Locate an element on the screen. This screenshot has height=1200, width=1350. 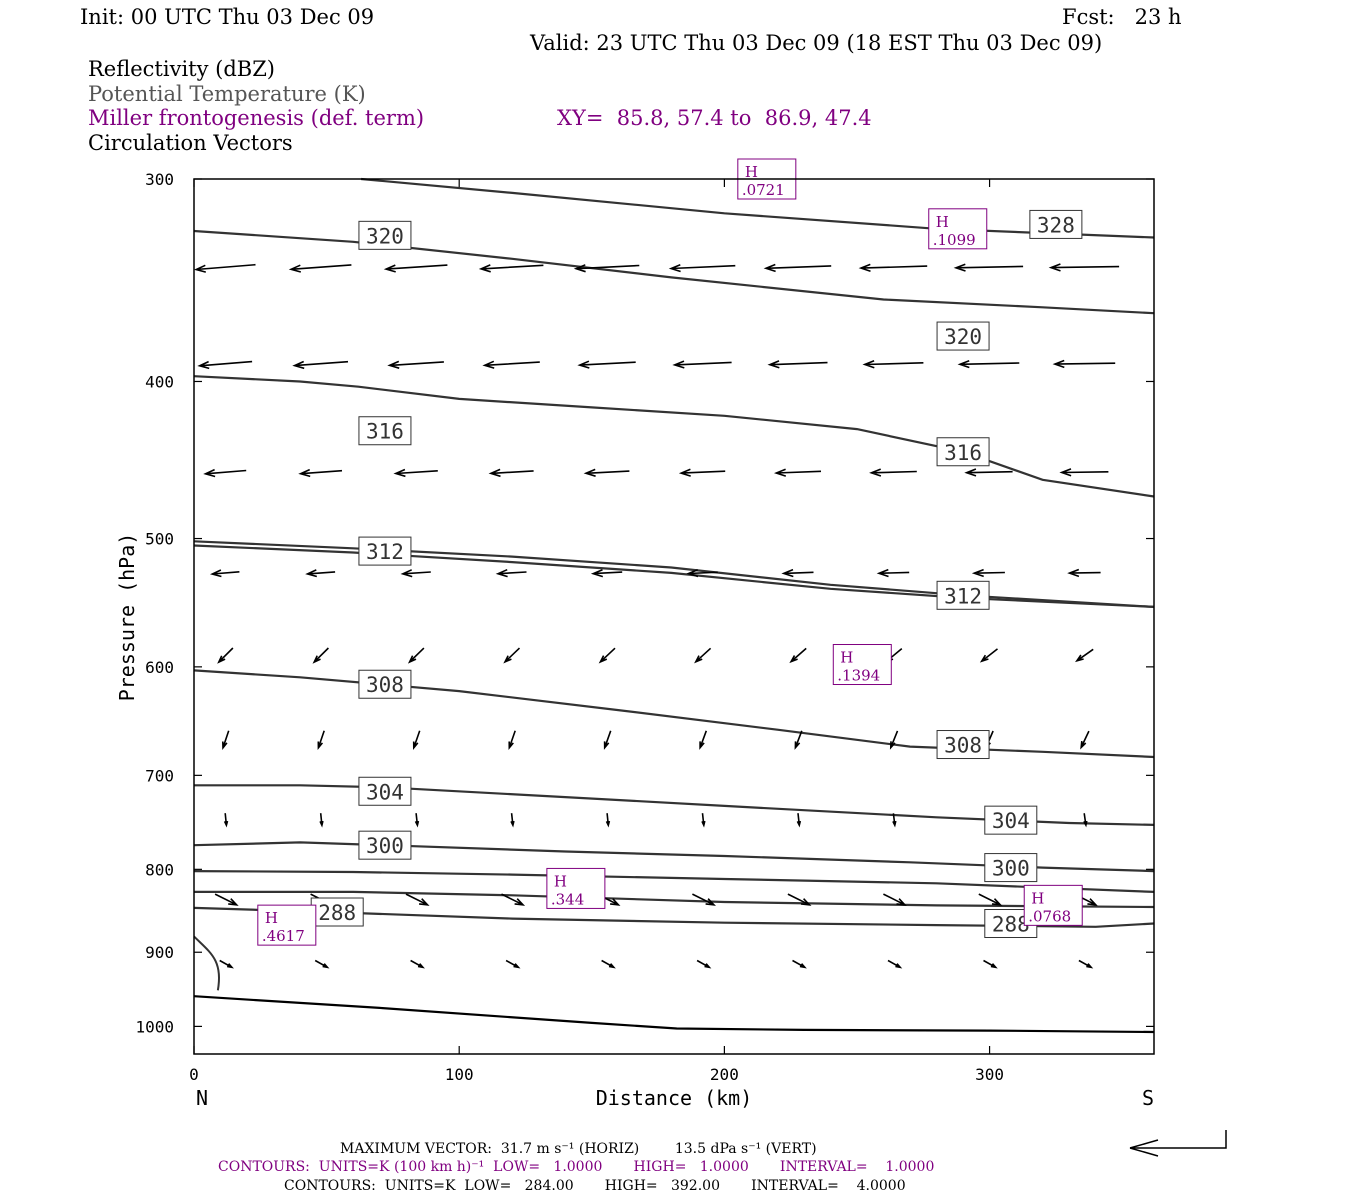
theta-label: 288 is located at coordinates (1011, 925).